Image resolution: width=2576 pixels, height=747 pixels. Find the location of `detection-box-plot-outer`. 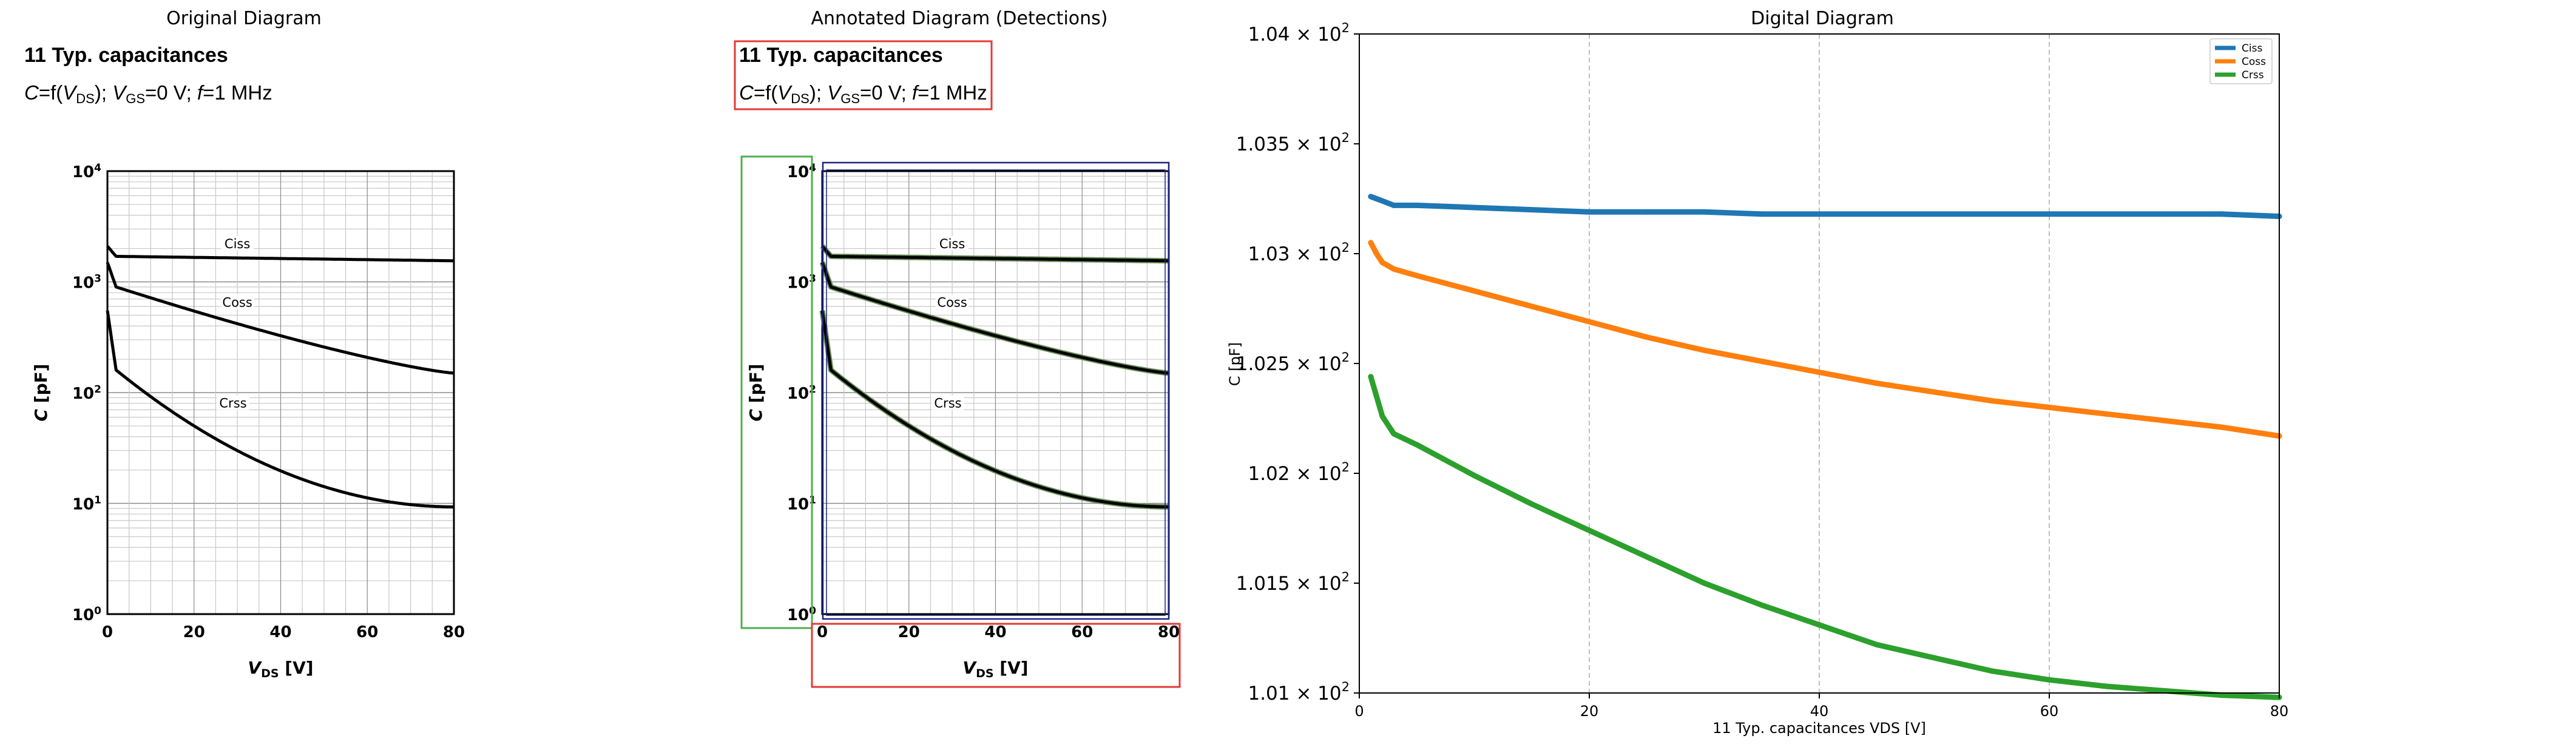

detection-box-plot-outer is located at coordinates (996, 390).